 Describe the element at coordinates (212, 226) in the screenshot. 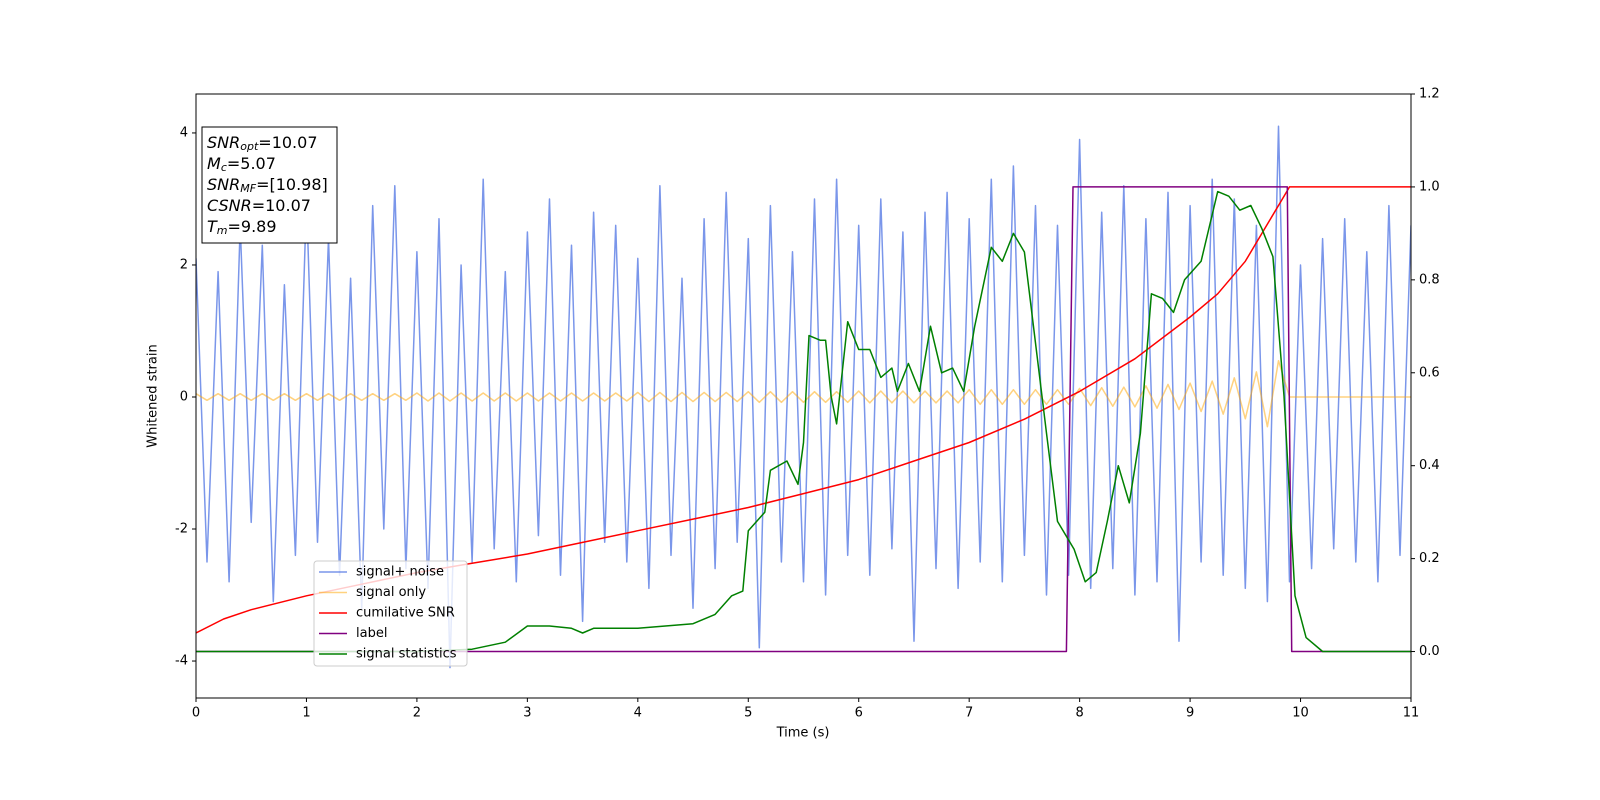

I see `info-symbol: T` at that location.